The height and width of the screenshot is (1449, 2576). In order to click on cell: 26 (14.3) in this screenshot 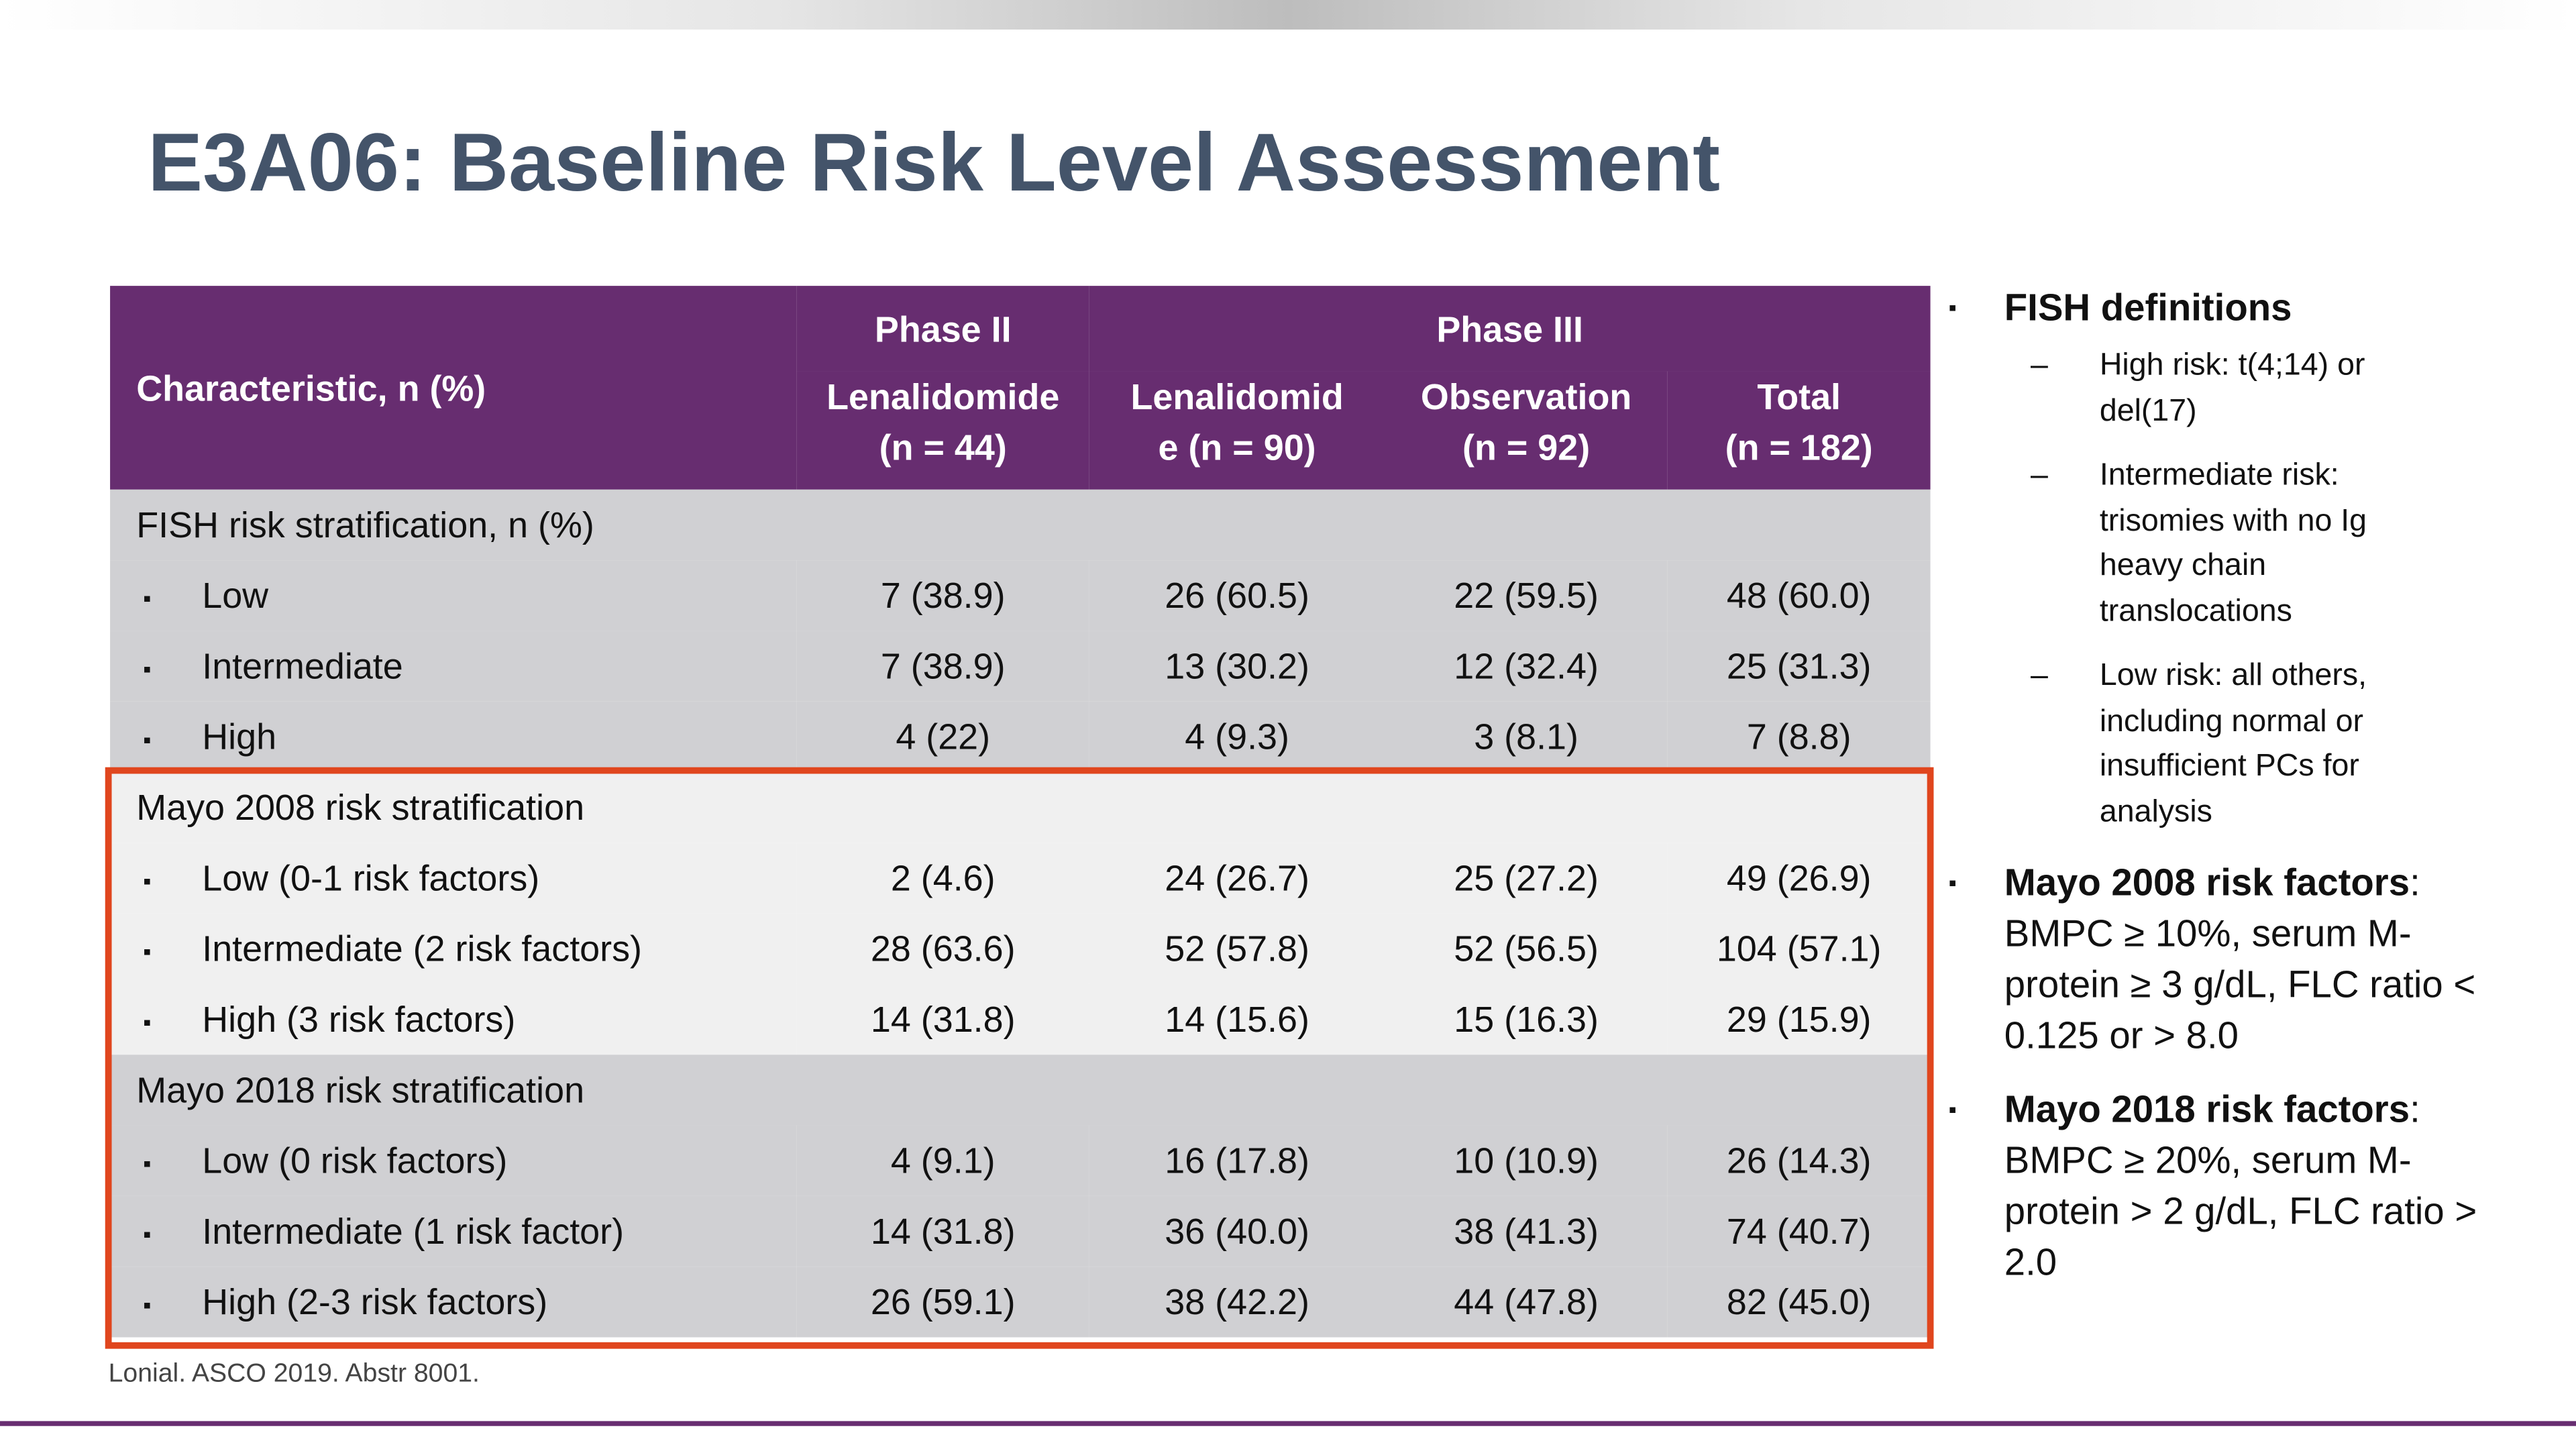, I will do `click(1799, 1160)`.